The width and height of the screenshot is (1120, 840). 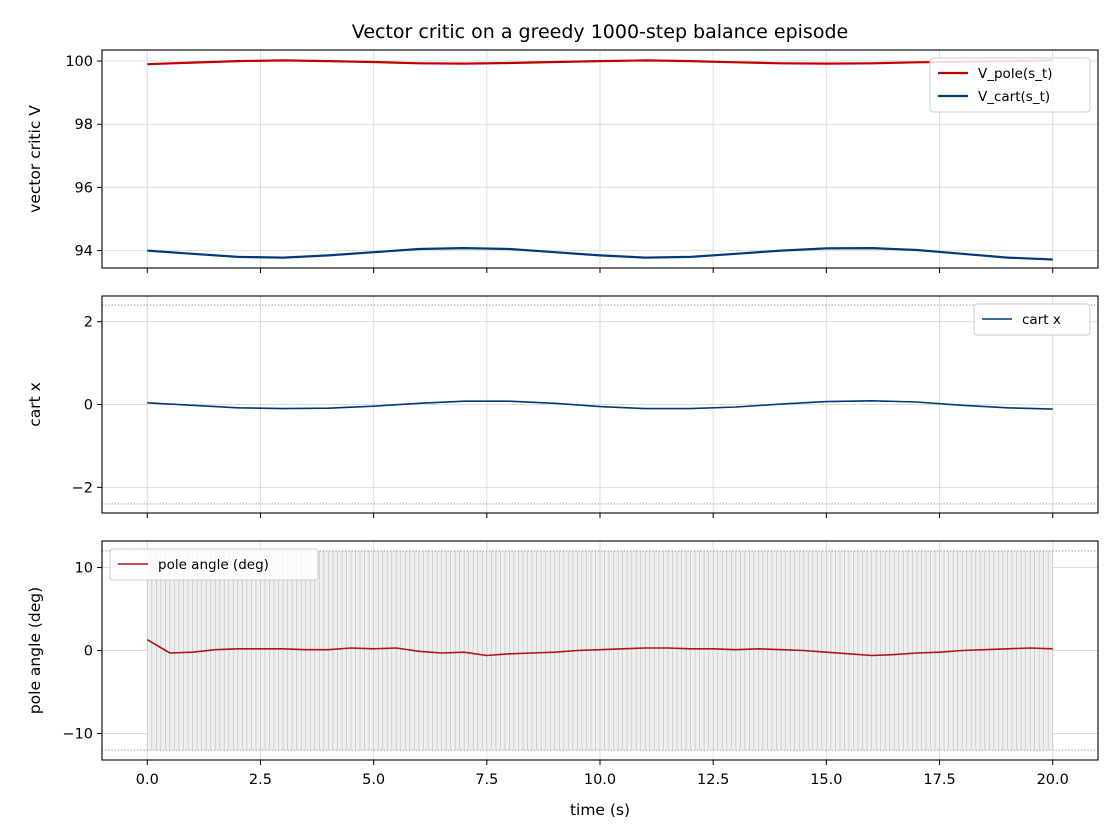 What do you see at coordinates (600, 254) in the screenshot?
I see `series-line-V_cart(s_t)` at bounding box center [600, 254].